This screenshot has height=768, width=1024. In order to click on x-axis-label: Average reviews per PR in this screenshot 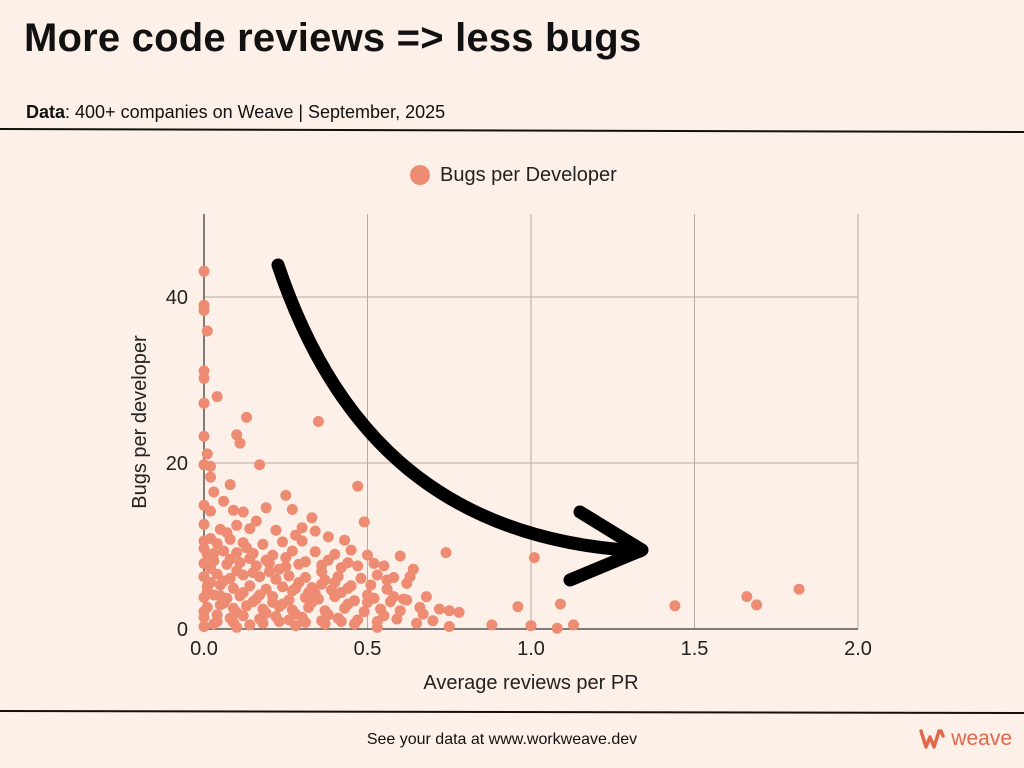, I will do `click(530, 683)`.